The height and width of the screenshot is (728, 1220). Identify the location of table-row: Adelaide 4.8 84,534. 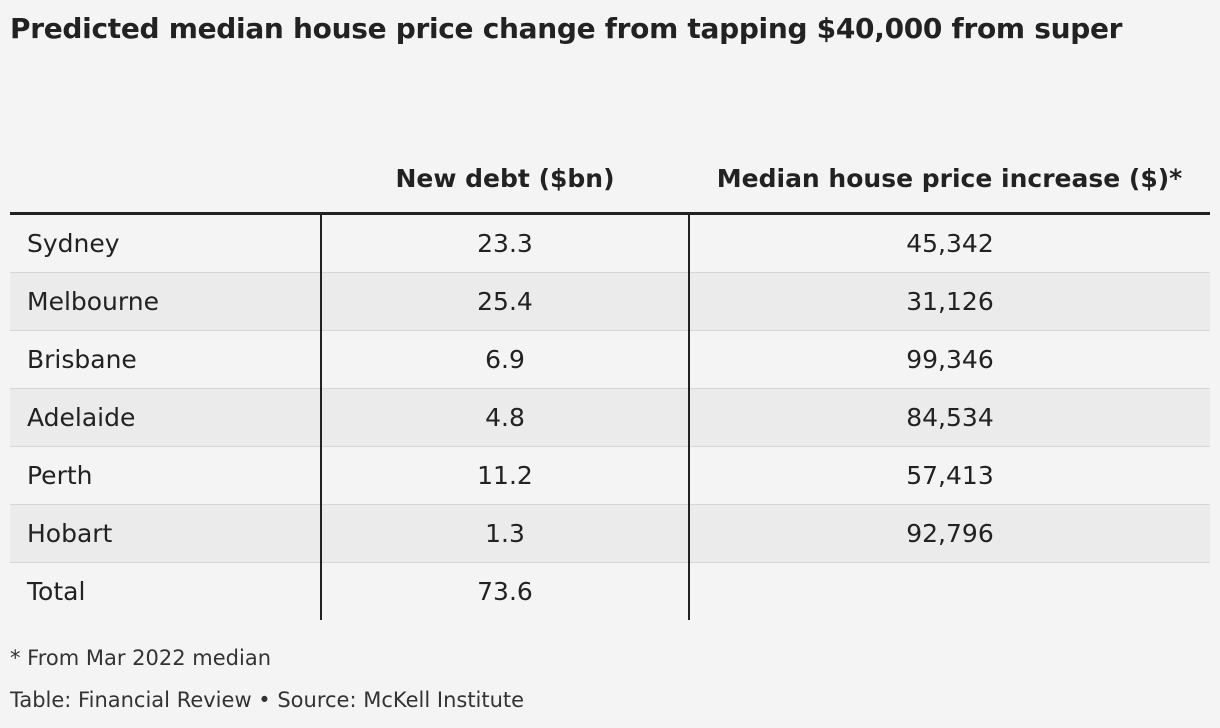
(610, 417).